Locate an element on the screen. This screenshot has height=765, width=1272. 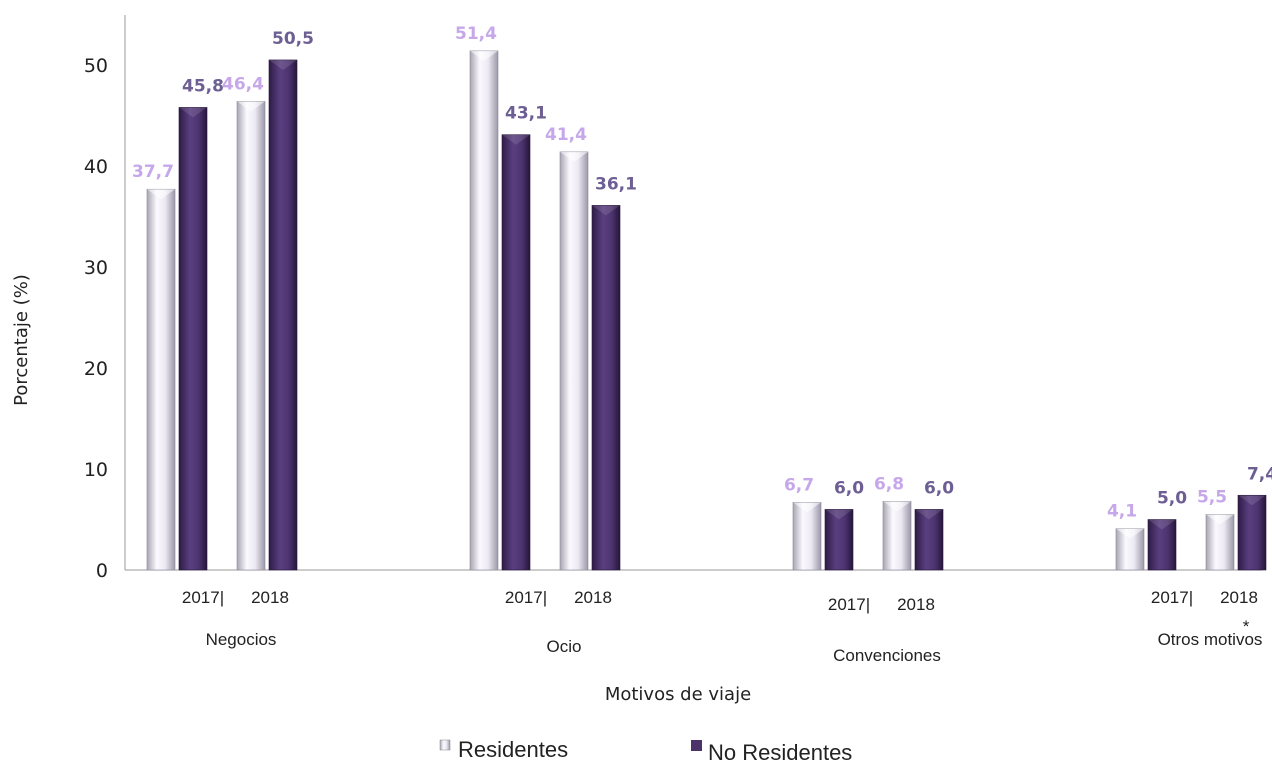
category-note: * is located at coordinates (1246, 626).